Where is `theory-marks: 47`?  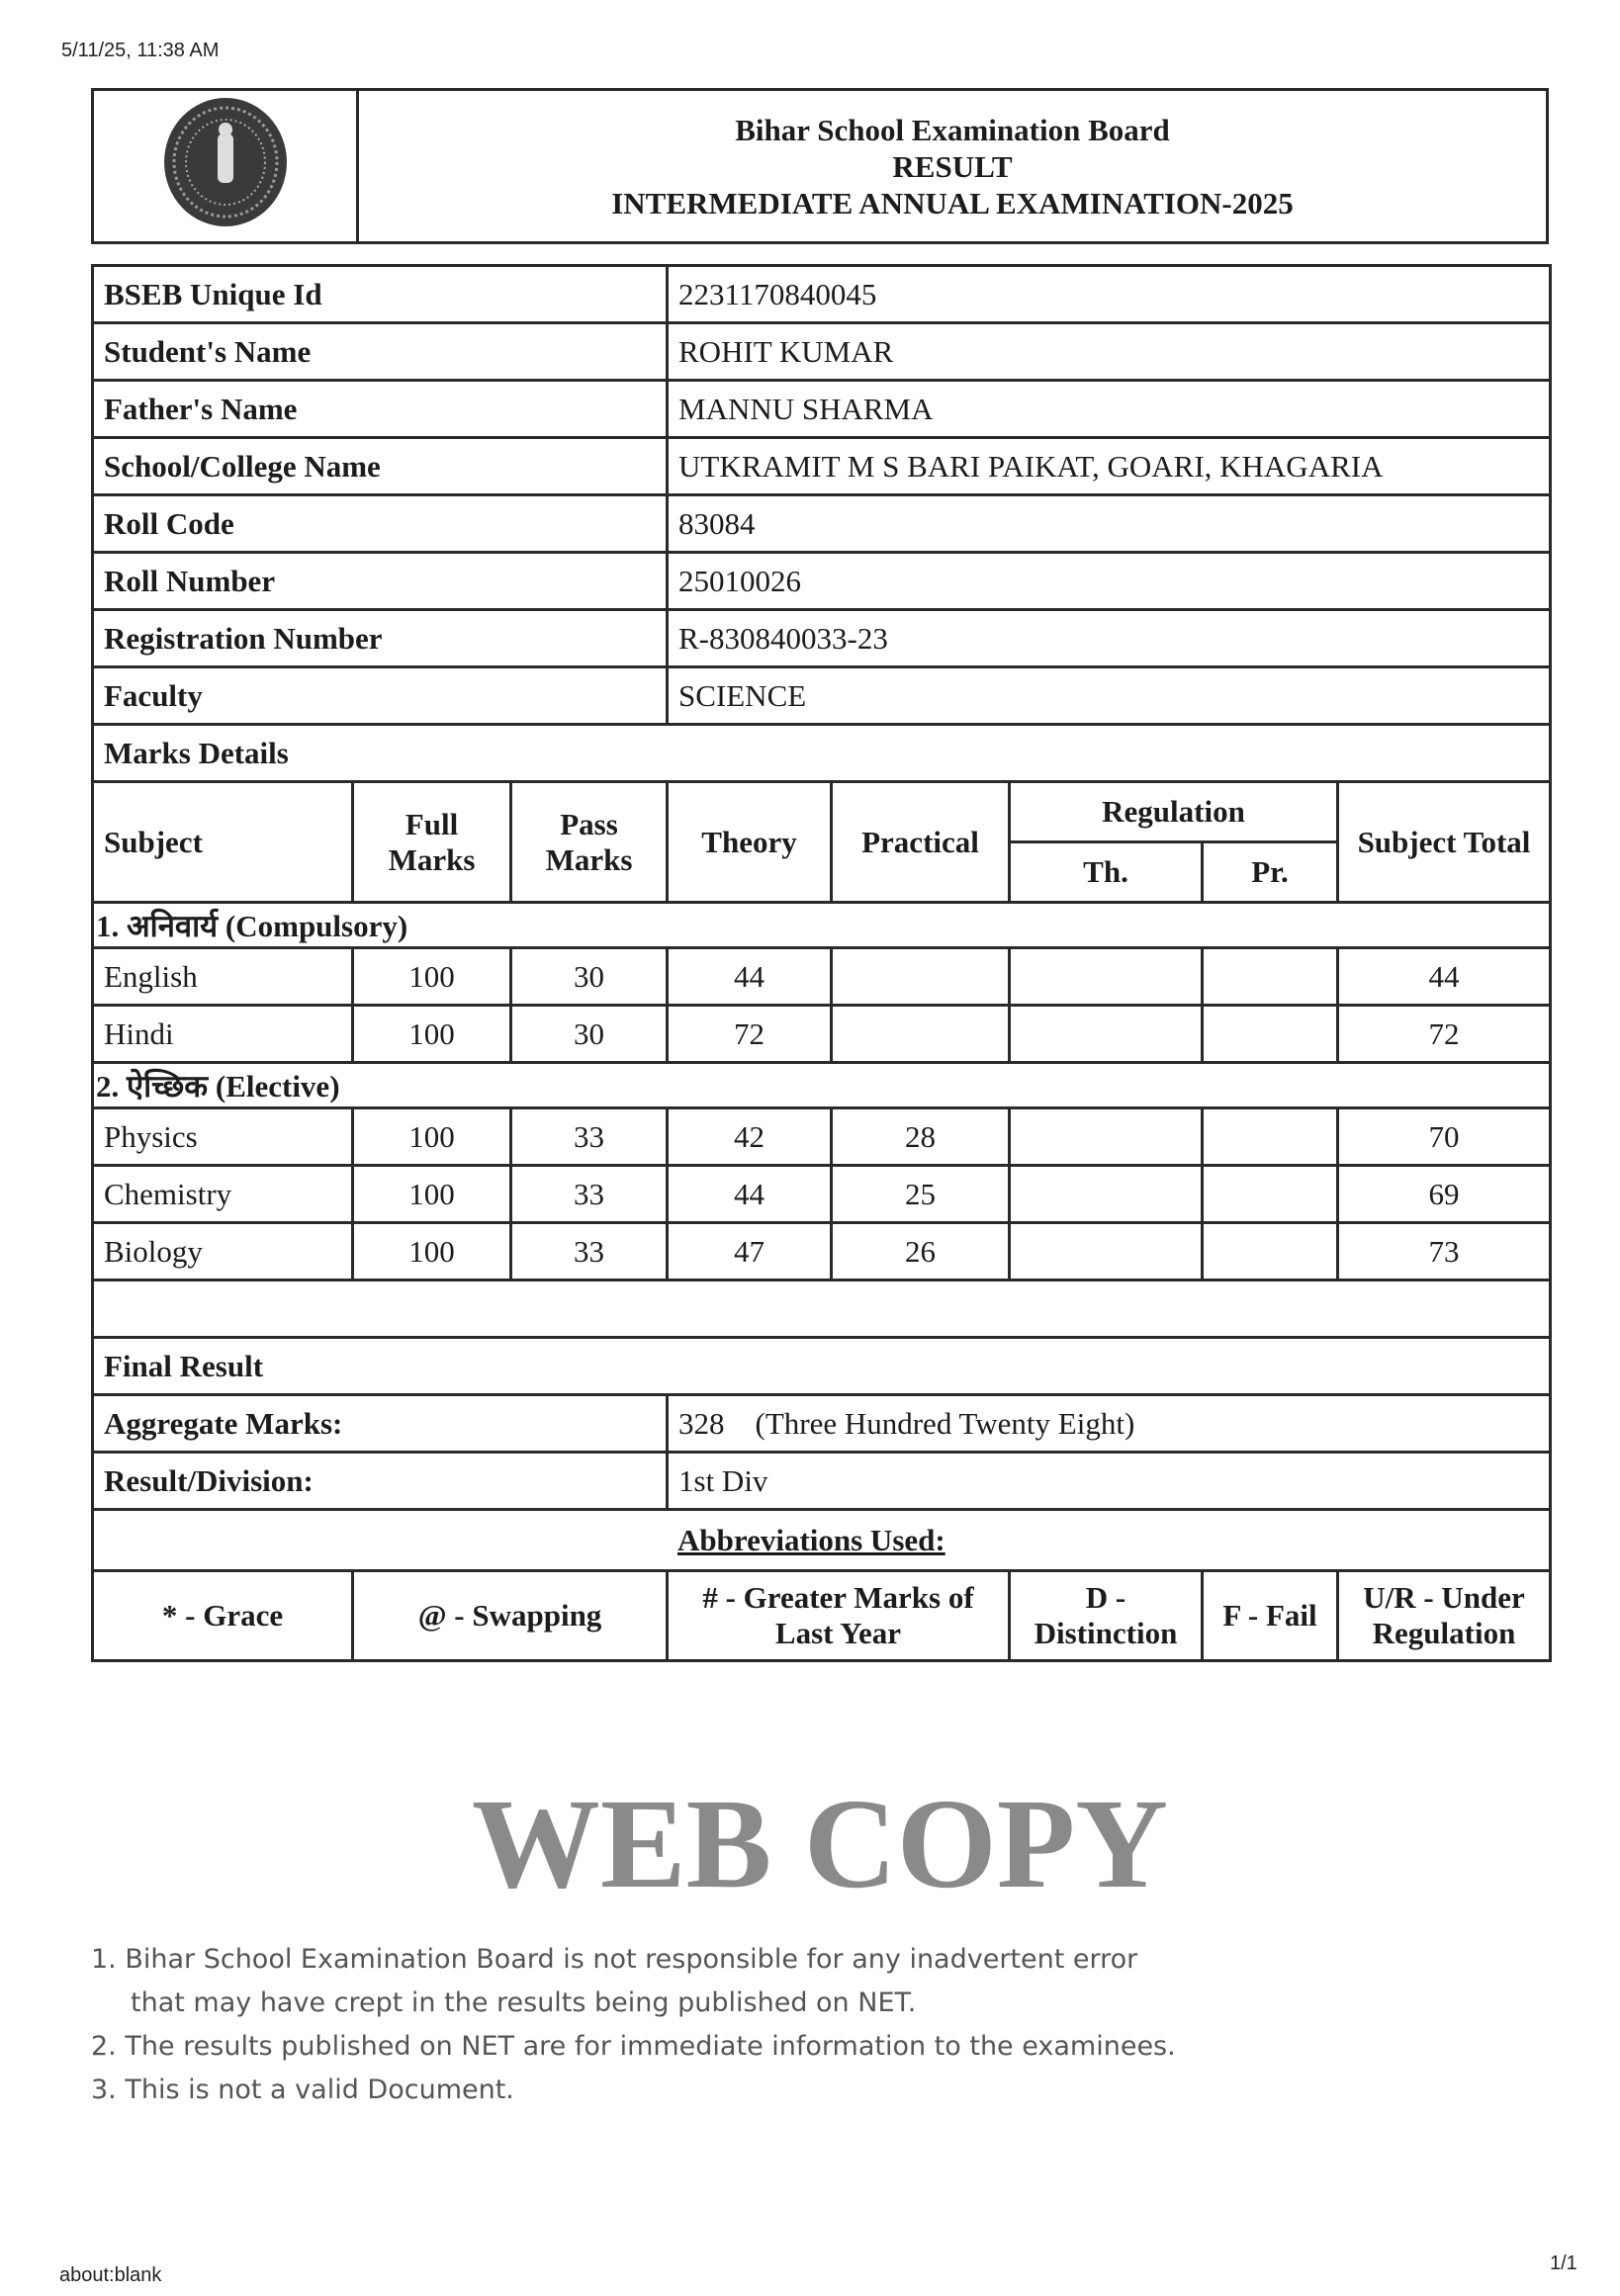 theory-marks: 47 is located at coordinates (749, 1251).